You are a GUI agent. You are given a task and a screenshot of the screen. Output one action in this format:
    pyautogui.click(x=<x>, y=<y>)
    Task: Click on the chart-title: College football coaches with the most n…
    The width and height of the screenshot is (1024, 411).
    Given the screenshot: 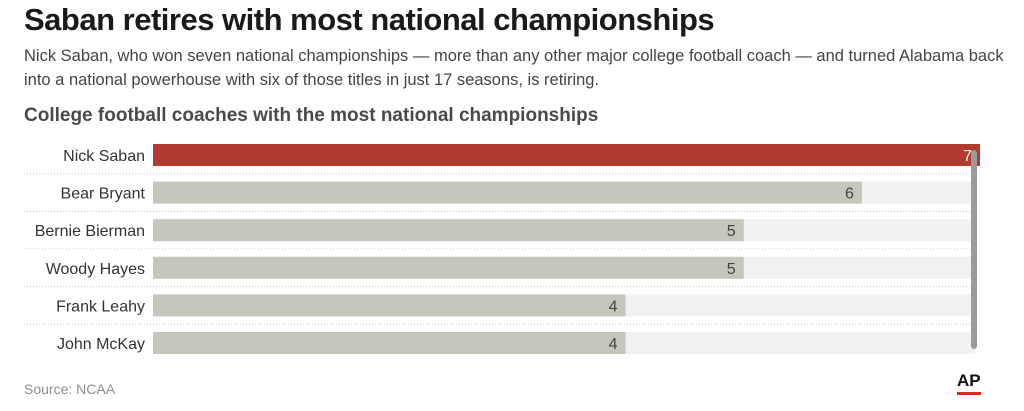 What is the action you would take?
    pyautogui.click(x=311, y=115)
    